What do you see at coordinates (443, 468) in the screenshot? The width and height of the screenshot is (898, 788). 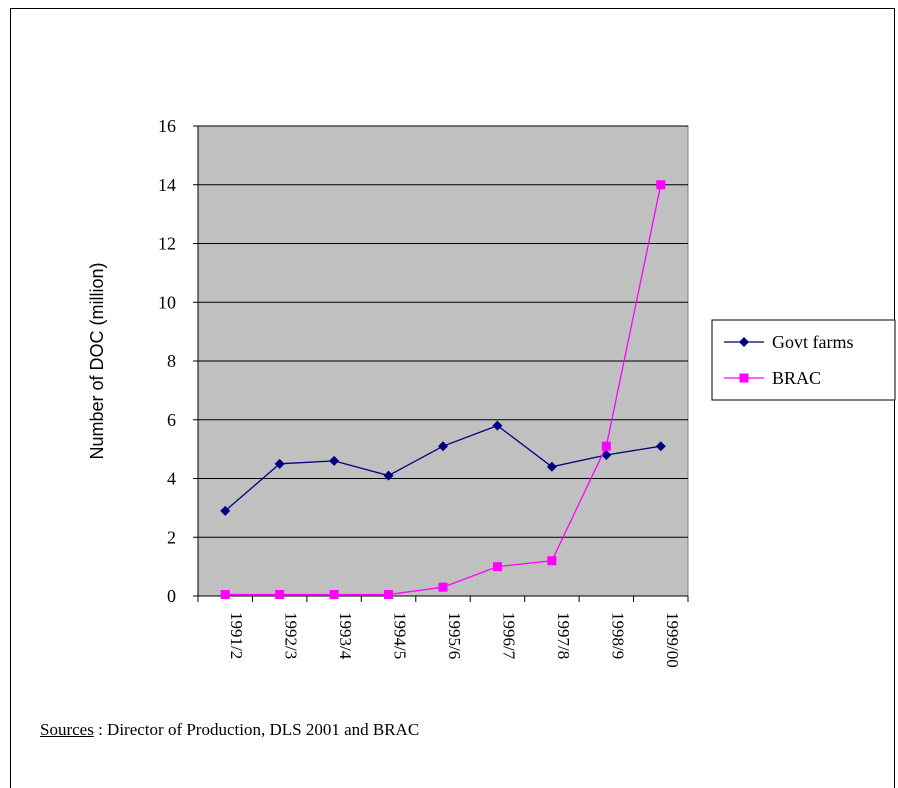 I see `series-govt-farms` at bounding box center [443, 468].